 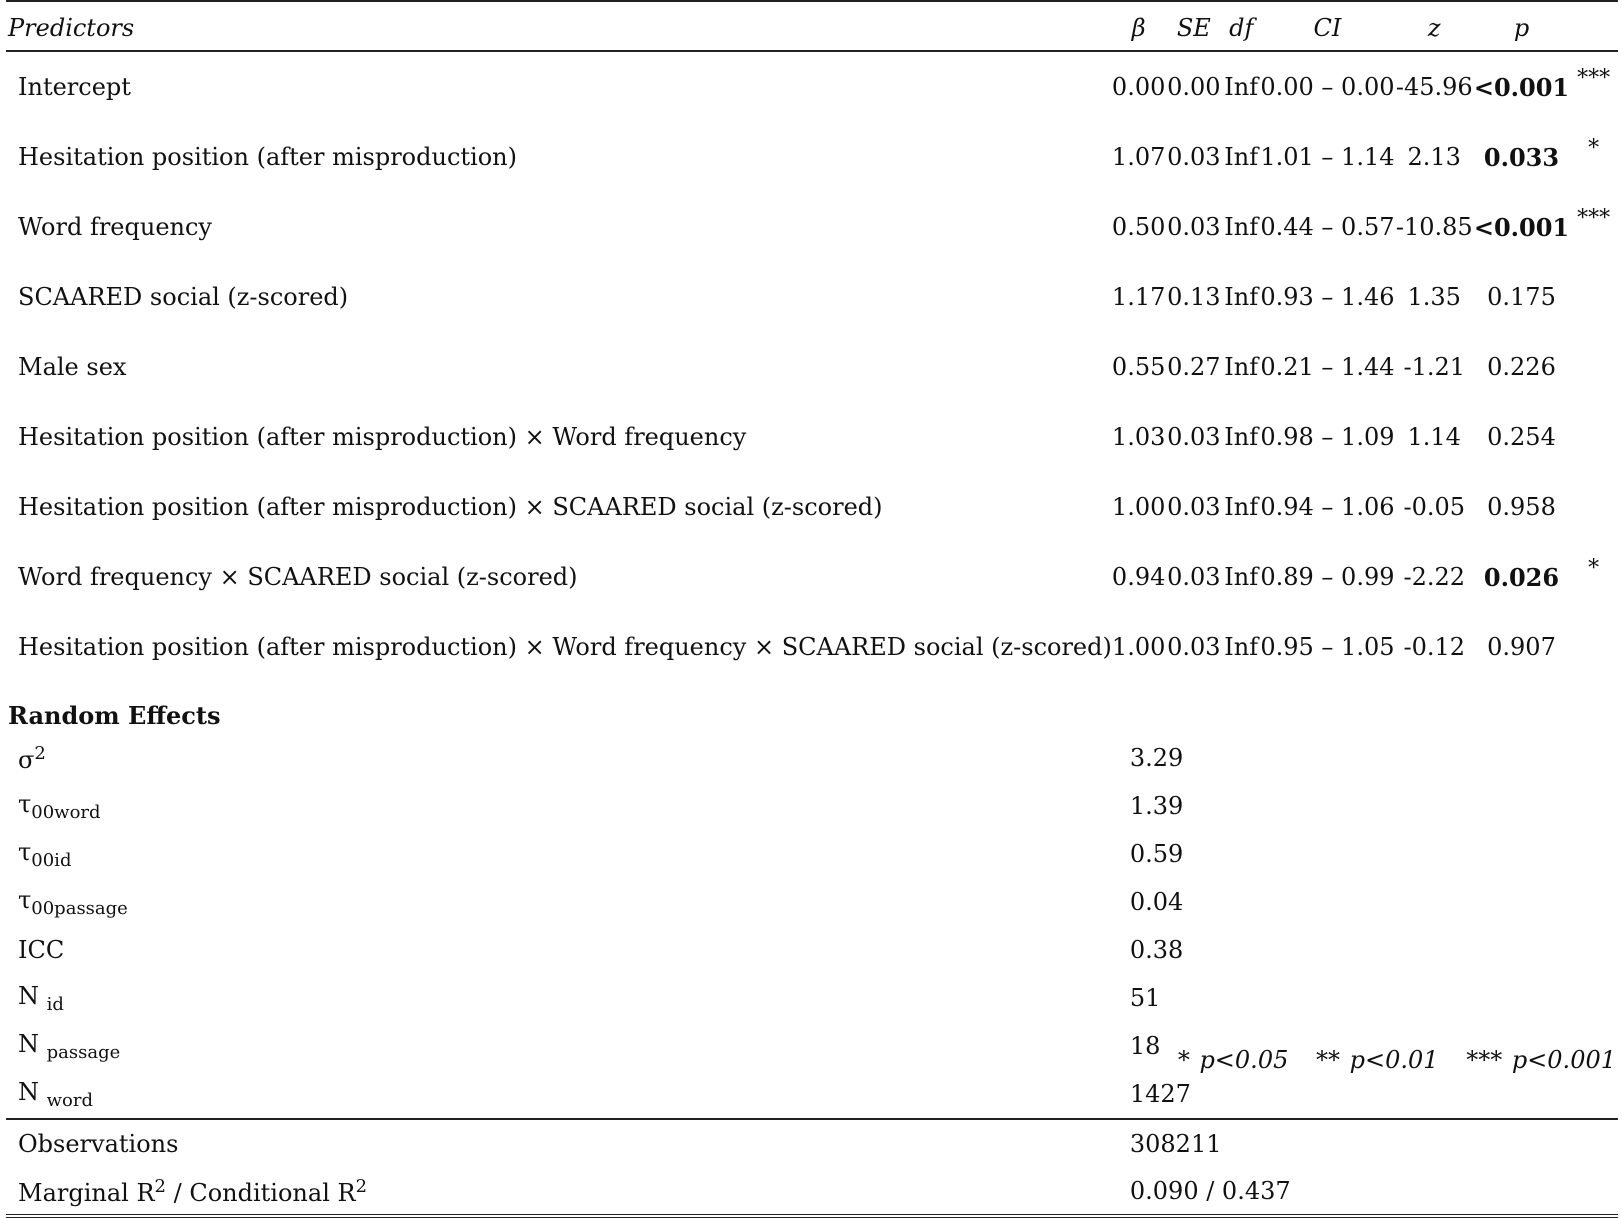 I want to click on sigma2-value: 3.29, so click(x=1156, y=758).